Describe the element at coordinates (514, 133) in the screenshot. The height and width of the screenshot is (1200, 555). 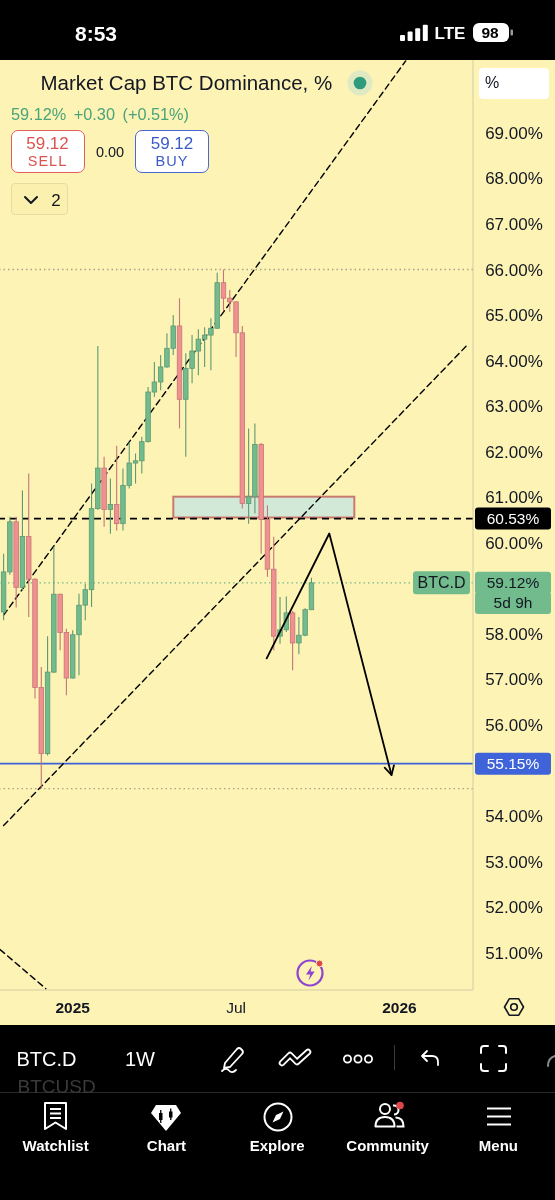
I see `y-tick-label: 69.00%` at that location.